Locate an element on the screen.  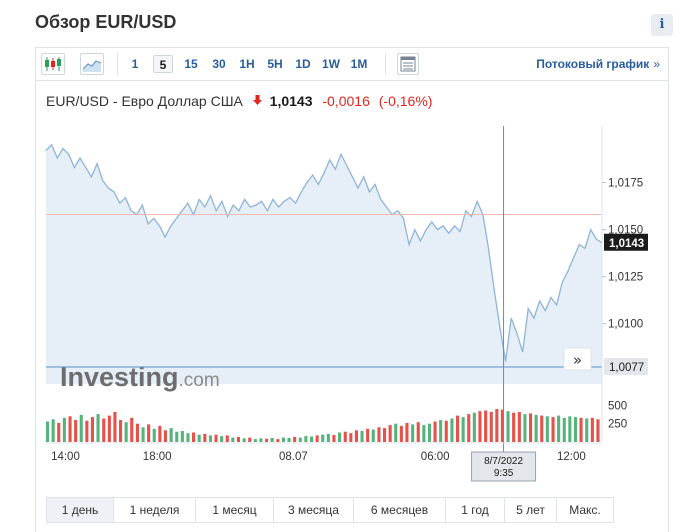
range-1-day: 1 день is located at coordinates (80, 510).